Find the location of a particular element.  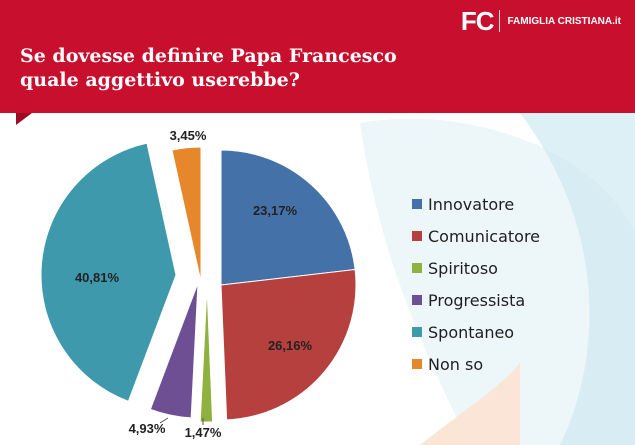

legend-swatch-innovatore is located at coordinates (417, 204).